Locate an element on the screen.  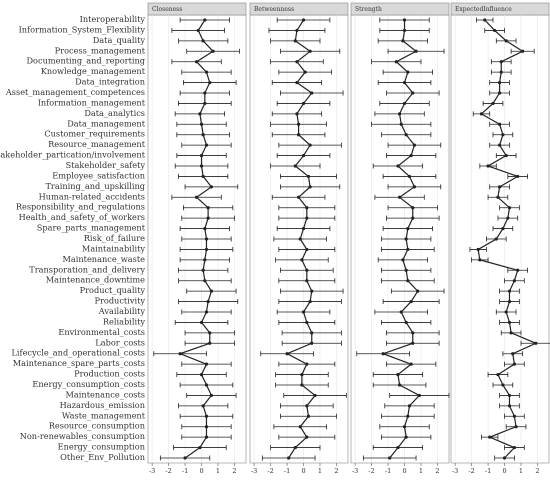
category-label: Energy_consumption is located at coordinates (102, 447).